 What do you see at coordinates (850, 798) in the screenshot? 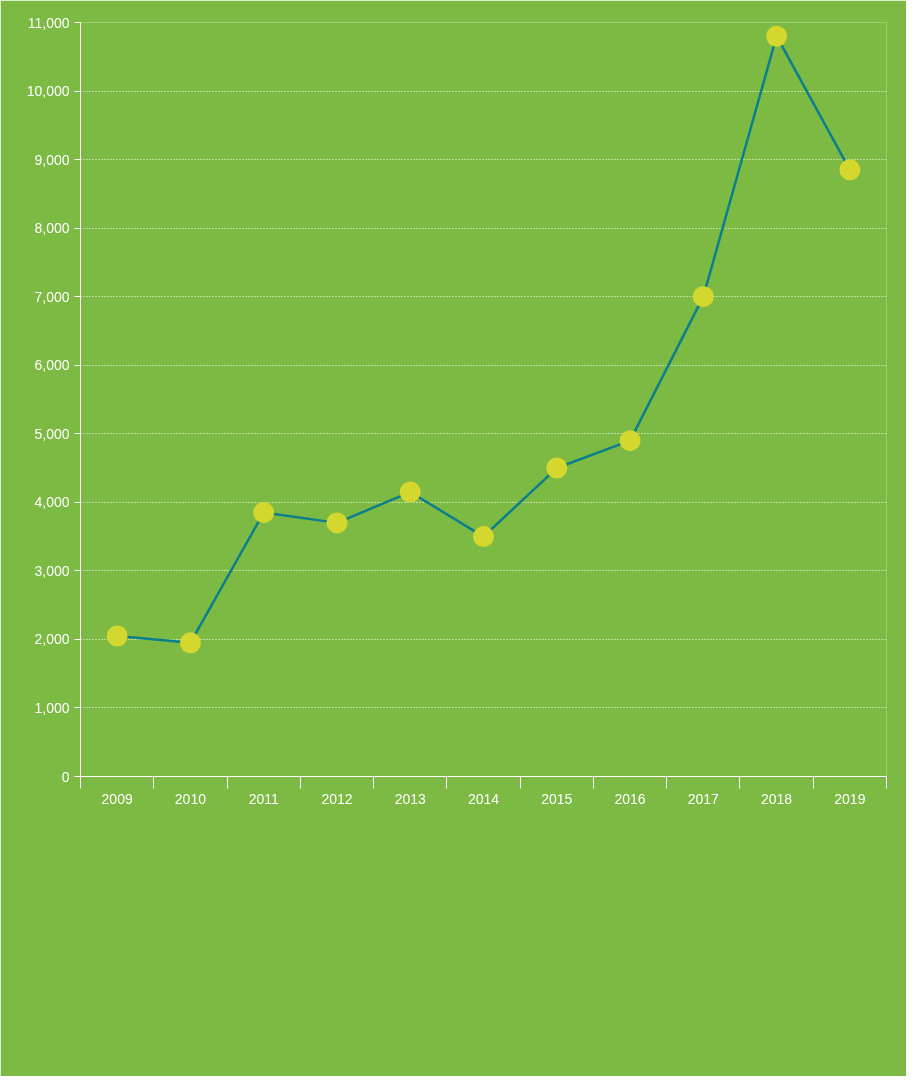
I see `x-tick-label: 2019` at bounding box center [850, 798].